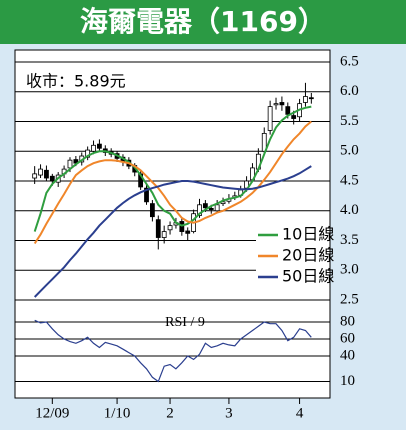 The image size is (406, 435). What do you see at coordinates (347, 381) in the screenshot?
I see `y-tick-label: 10` at bounding box center [347, 381].